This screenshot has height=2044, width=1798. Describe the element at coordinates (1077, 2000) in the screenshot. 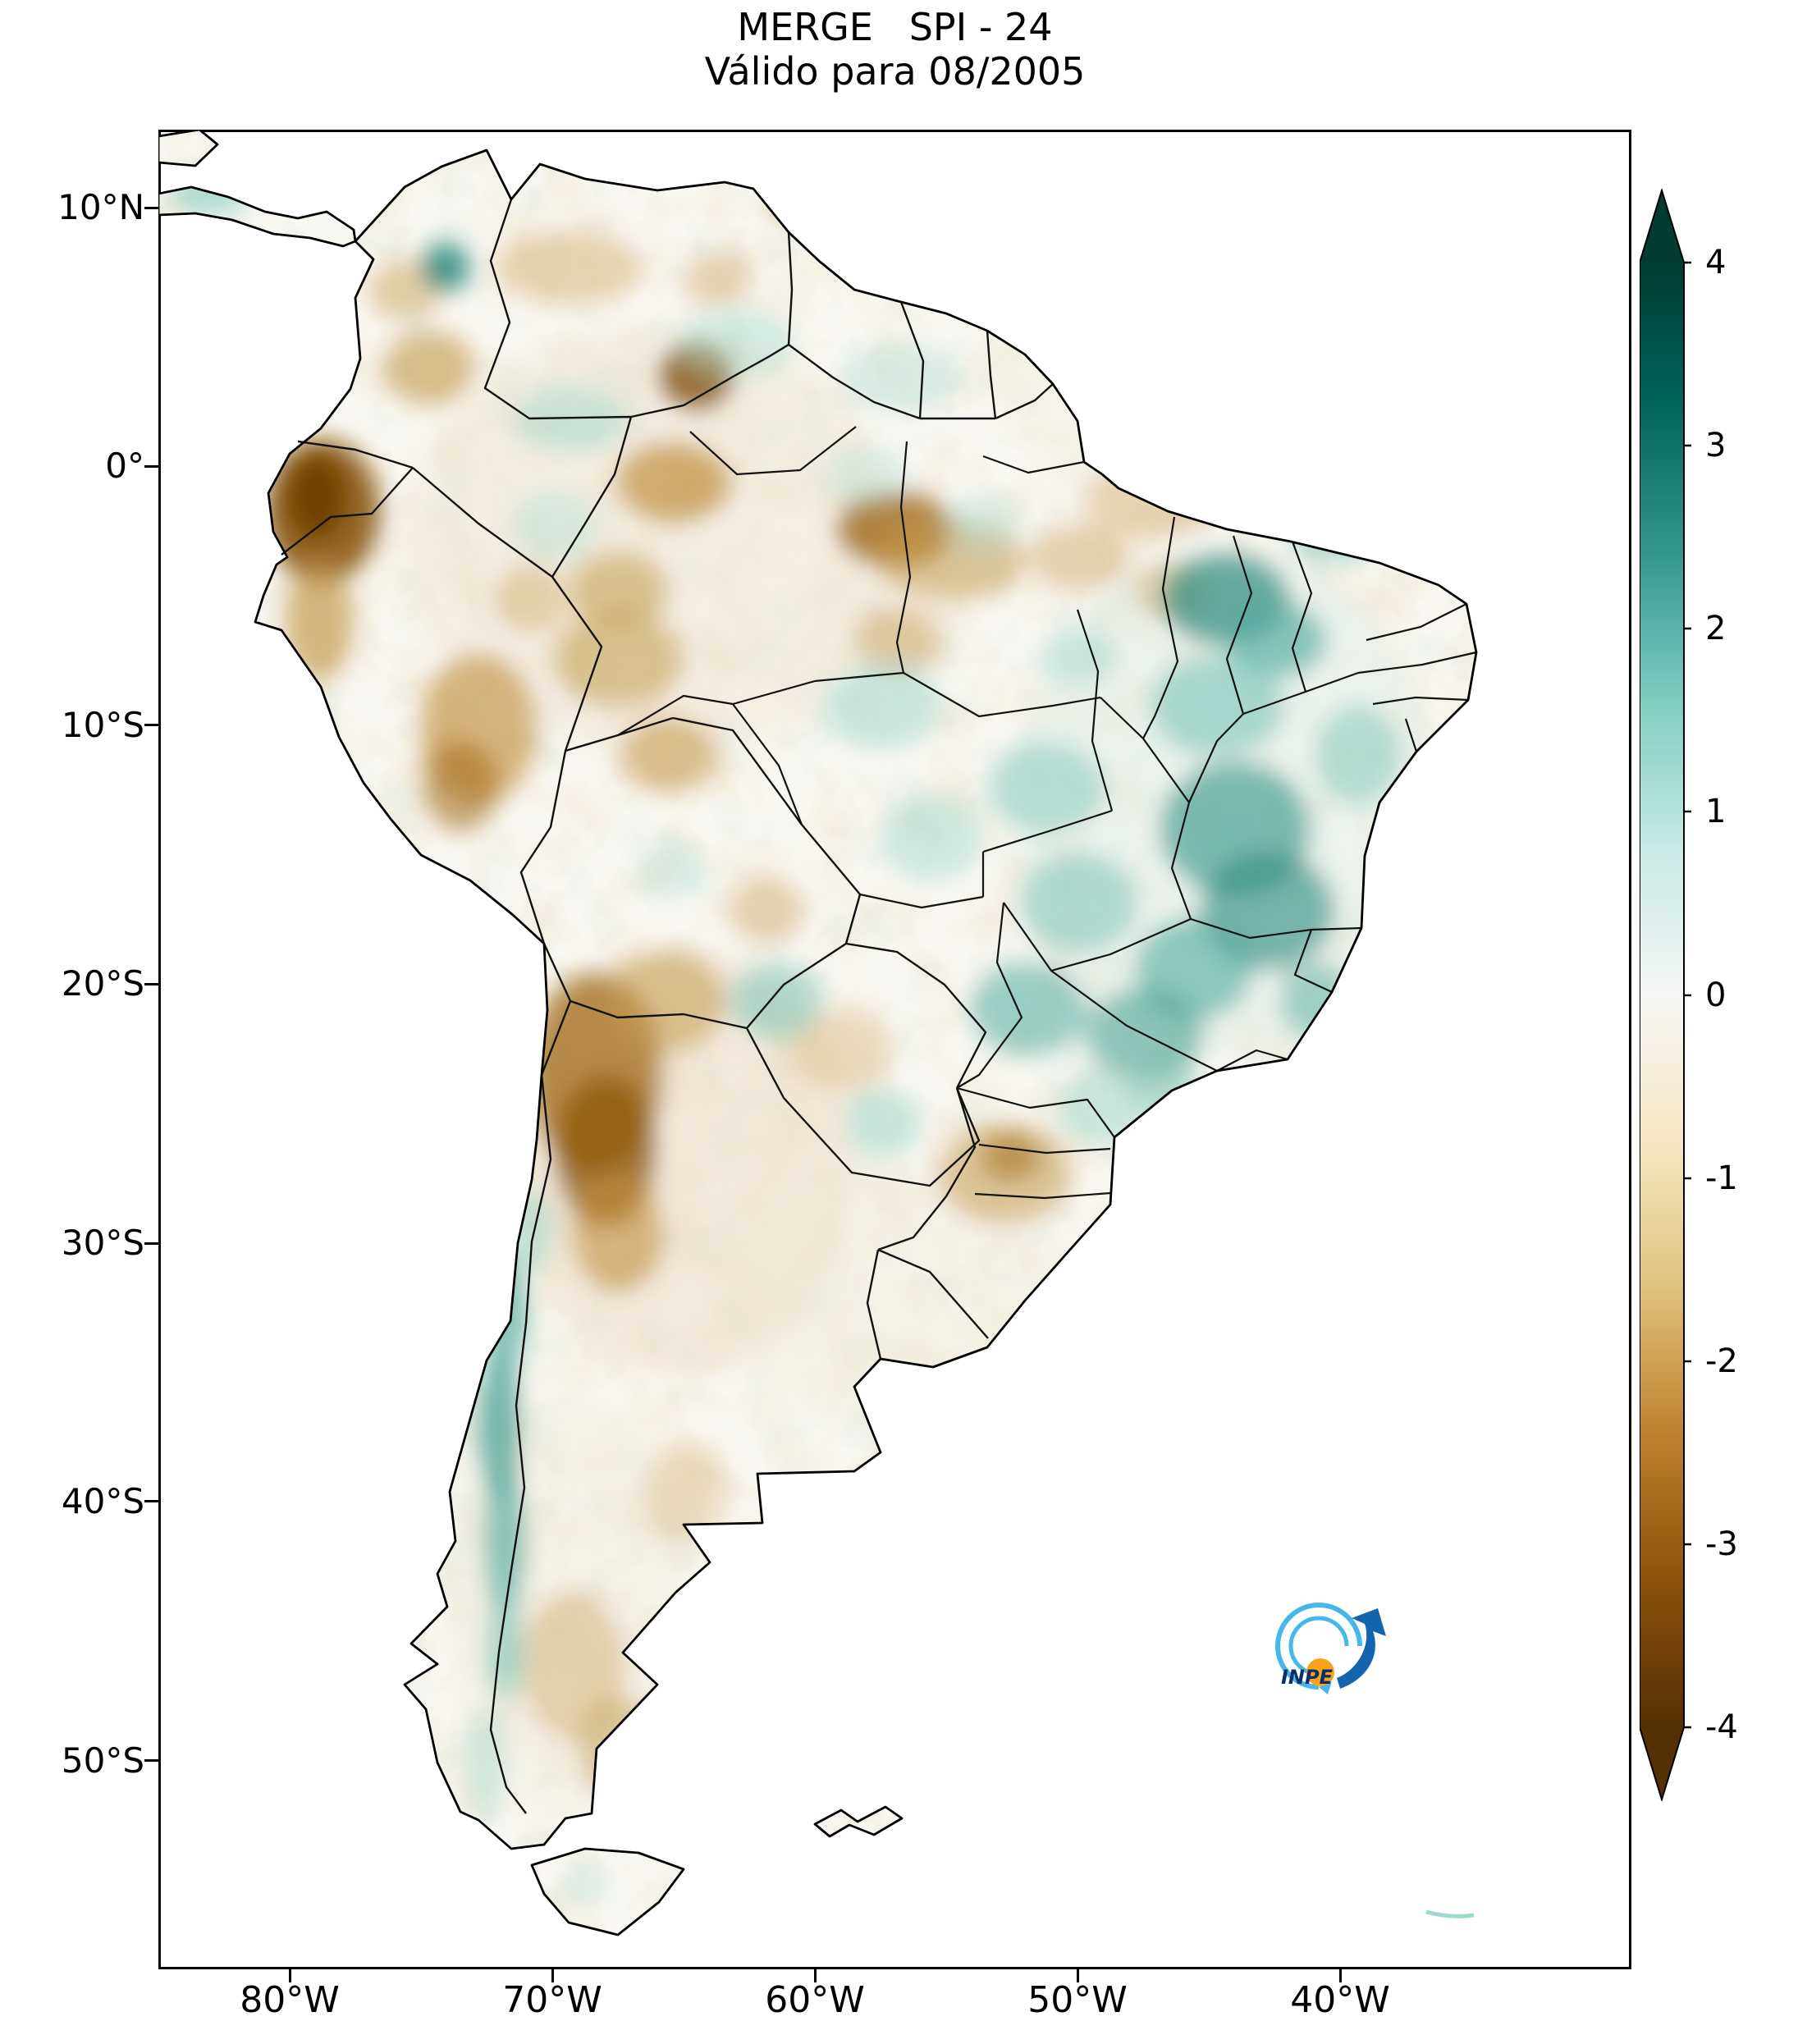

I see `x-tick-label: 50°W` at that location.